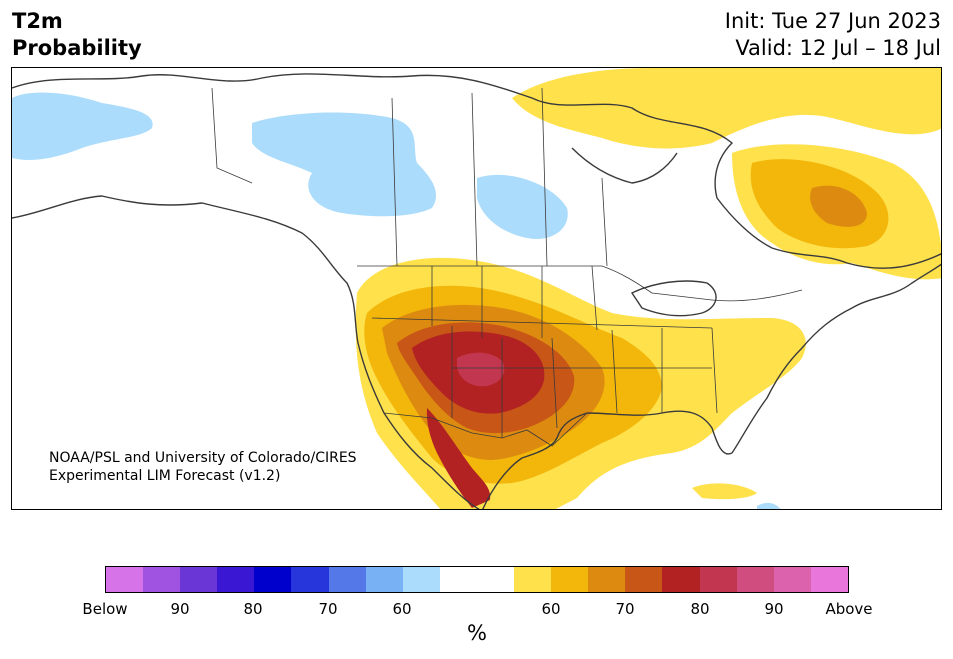 The image size is (953, 659). Describe the element at coordinates (832, 21) in the screenshot. I see `init-date: Init: Tue 27 Jun 2023` at that location.